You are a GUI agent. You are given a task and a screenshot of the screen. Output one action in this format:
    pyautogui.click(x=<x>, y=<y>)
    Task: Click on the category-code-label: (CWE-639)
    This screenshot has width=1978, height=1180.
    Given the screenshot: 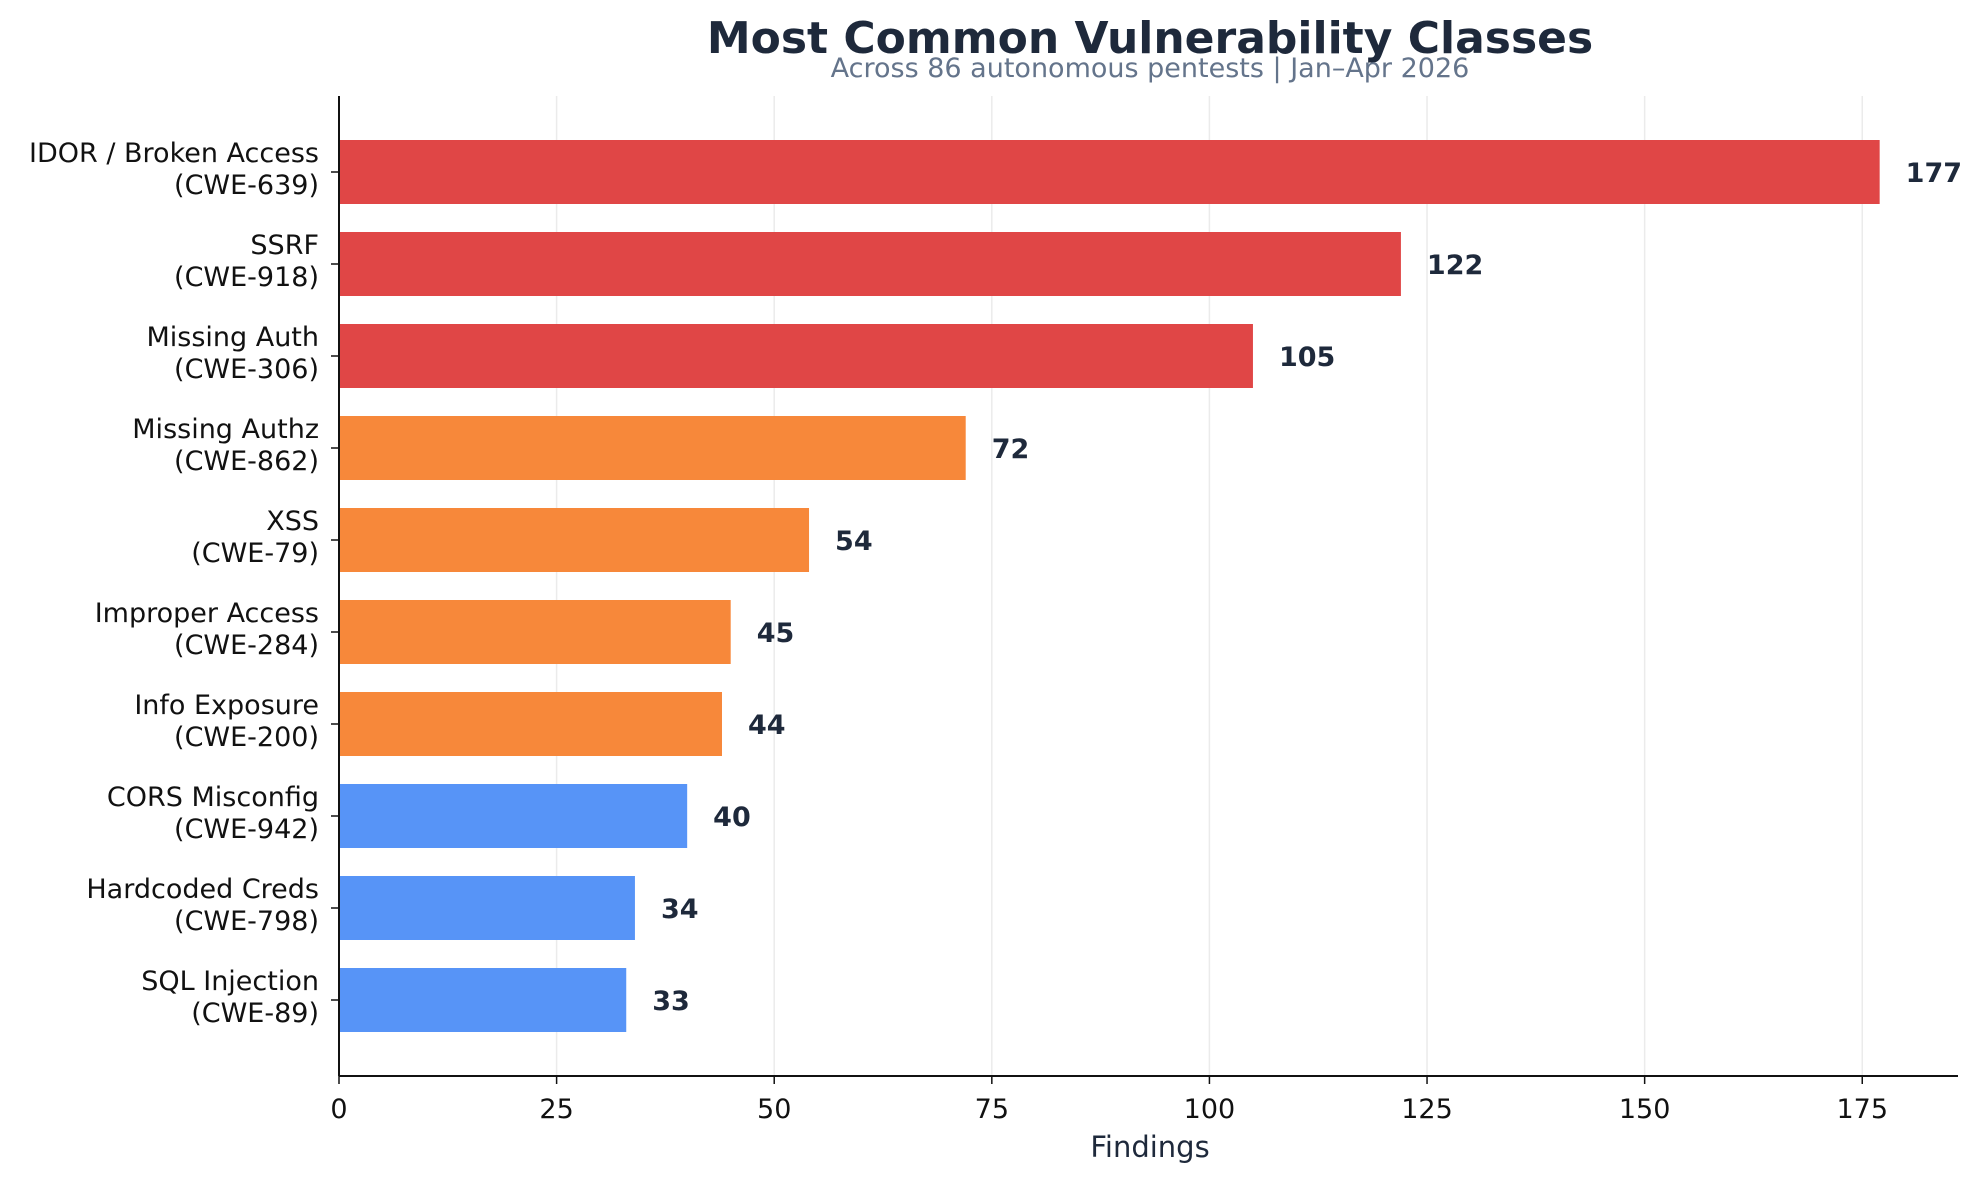 What is the action you would take?
    pyautogui.click(x=246, y=185)
    